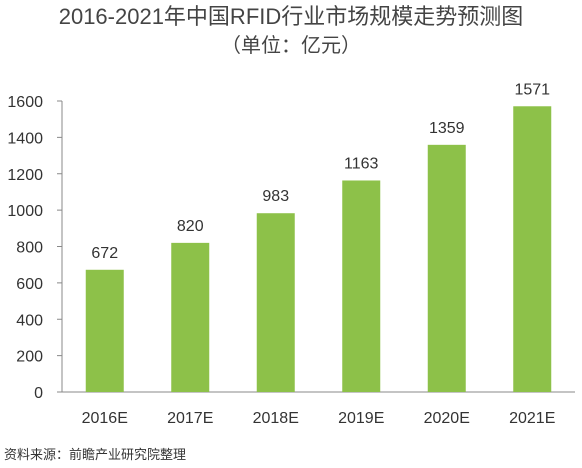 This screenshot has height=468, width=582. I want to click on y-tick-label: 0, so click(38, 393).